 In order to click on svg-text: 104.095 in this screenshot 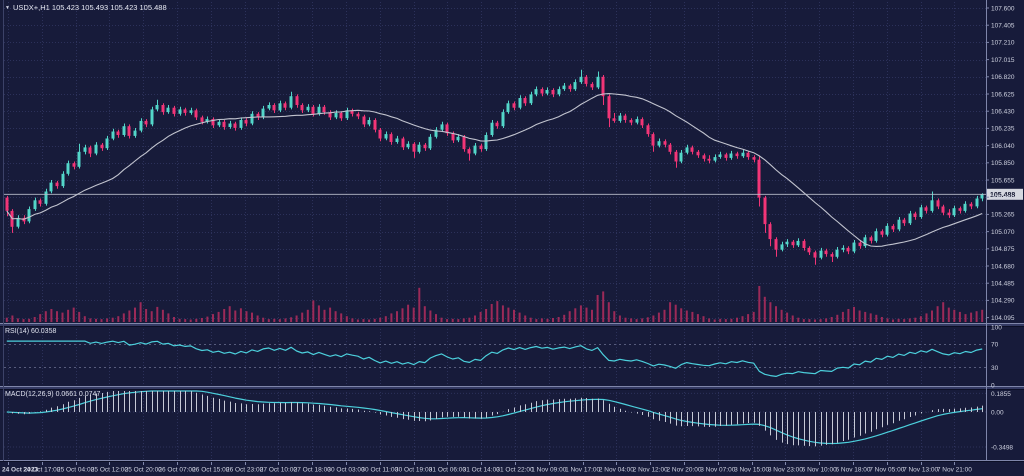, I will do `click(1003, 318)`.